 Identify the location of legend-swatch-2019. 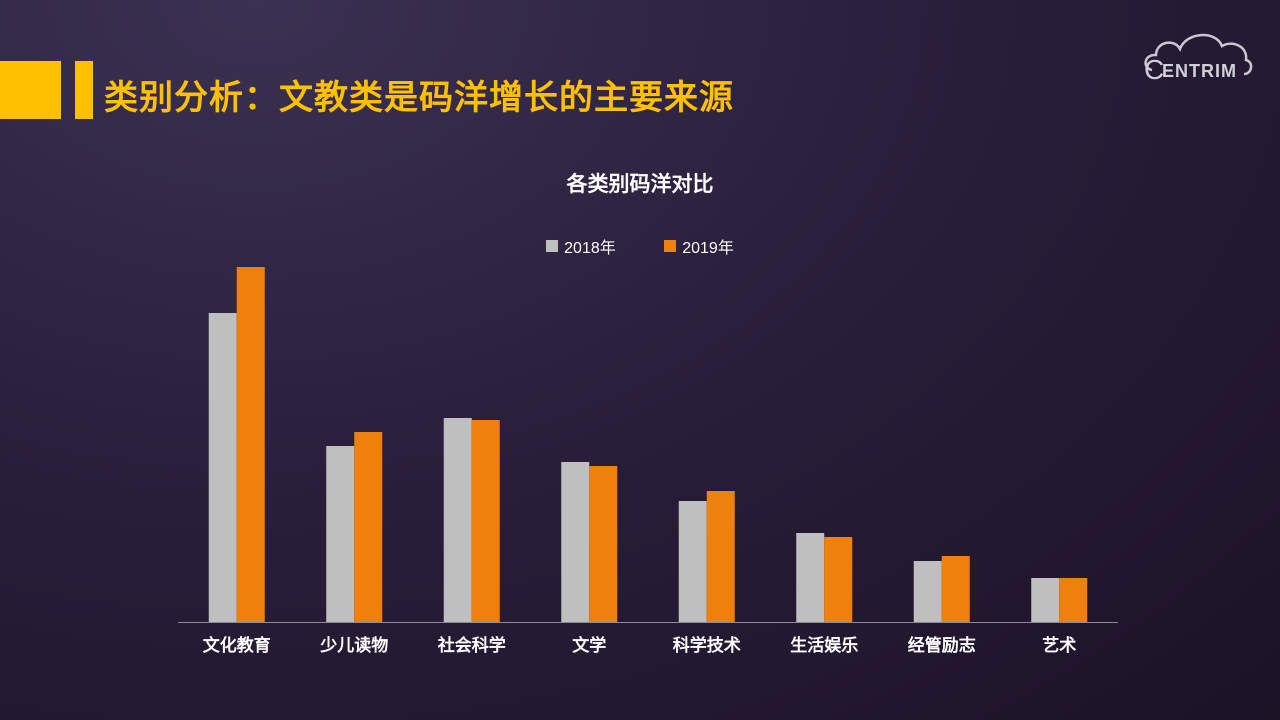
(670, 246).